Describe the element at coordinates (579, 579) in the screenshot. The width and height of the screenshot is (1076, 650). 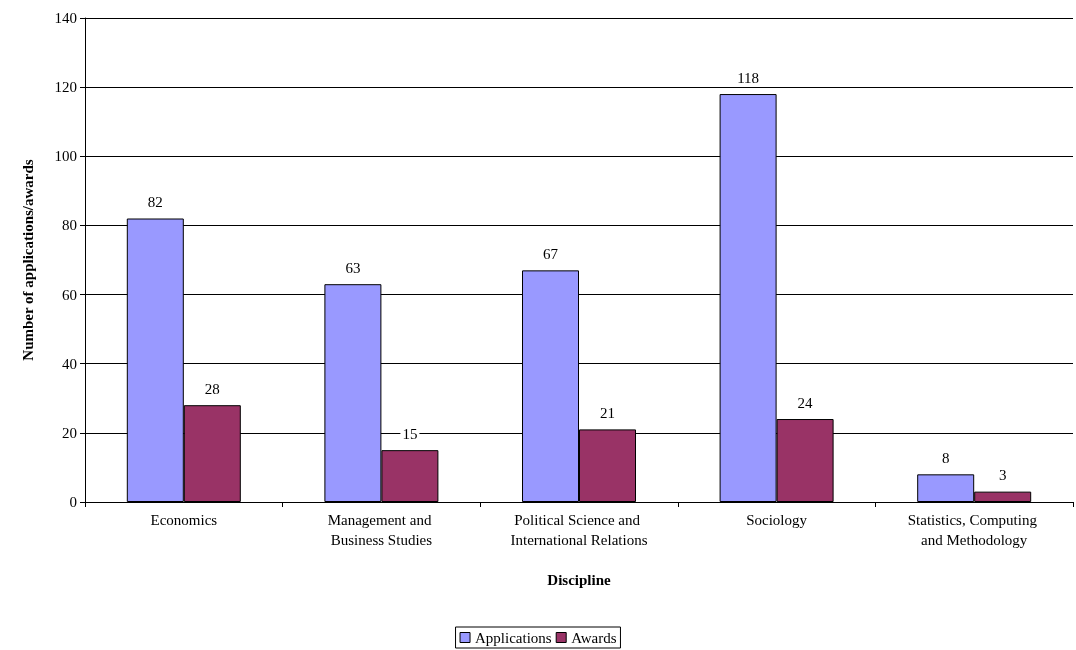
I see `x-axis-title: Discipline` at that location.